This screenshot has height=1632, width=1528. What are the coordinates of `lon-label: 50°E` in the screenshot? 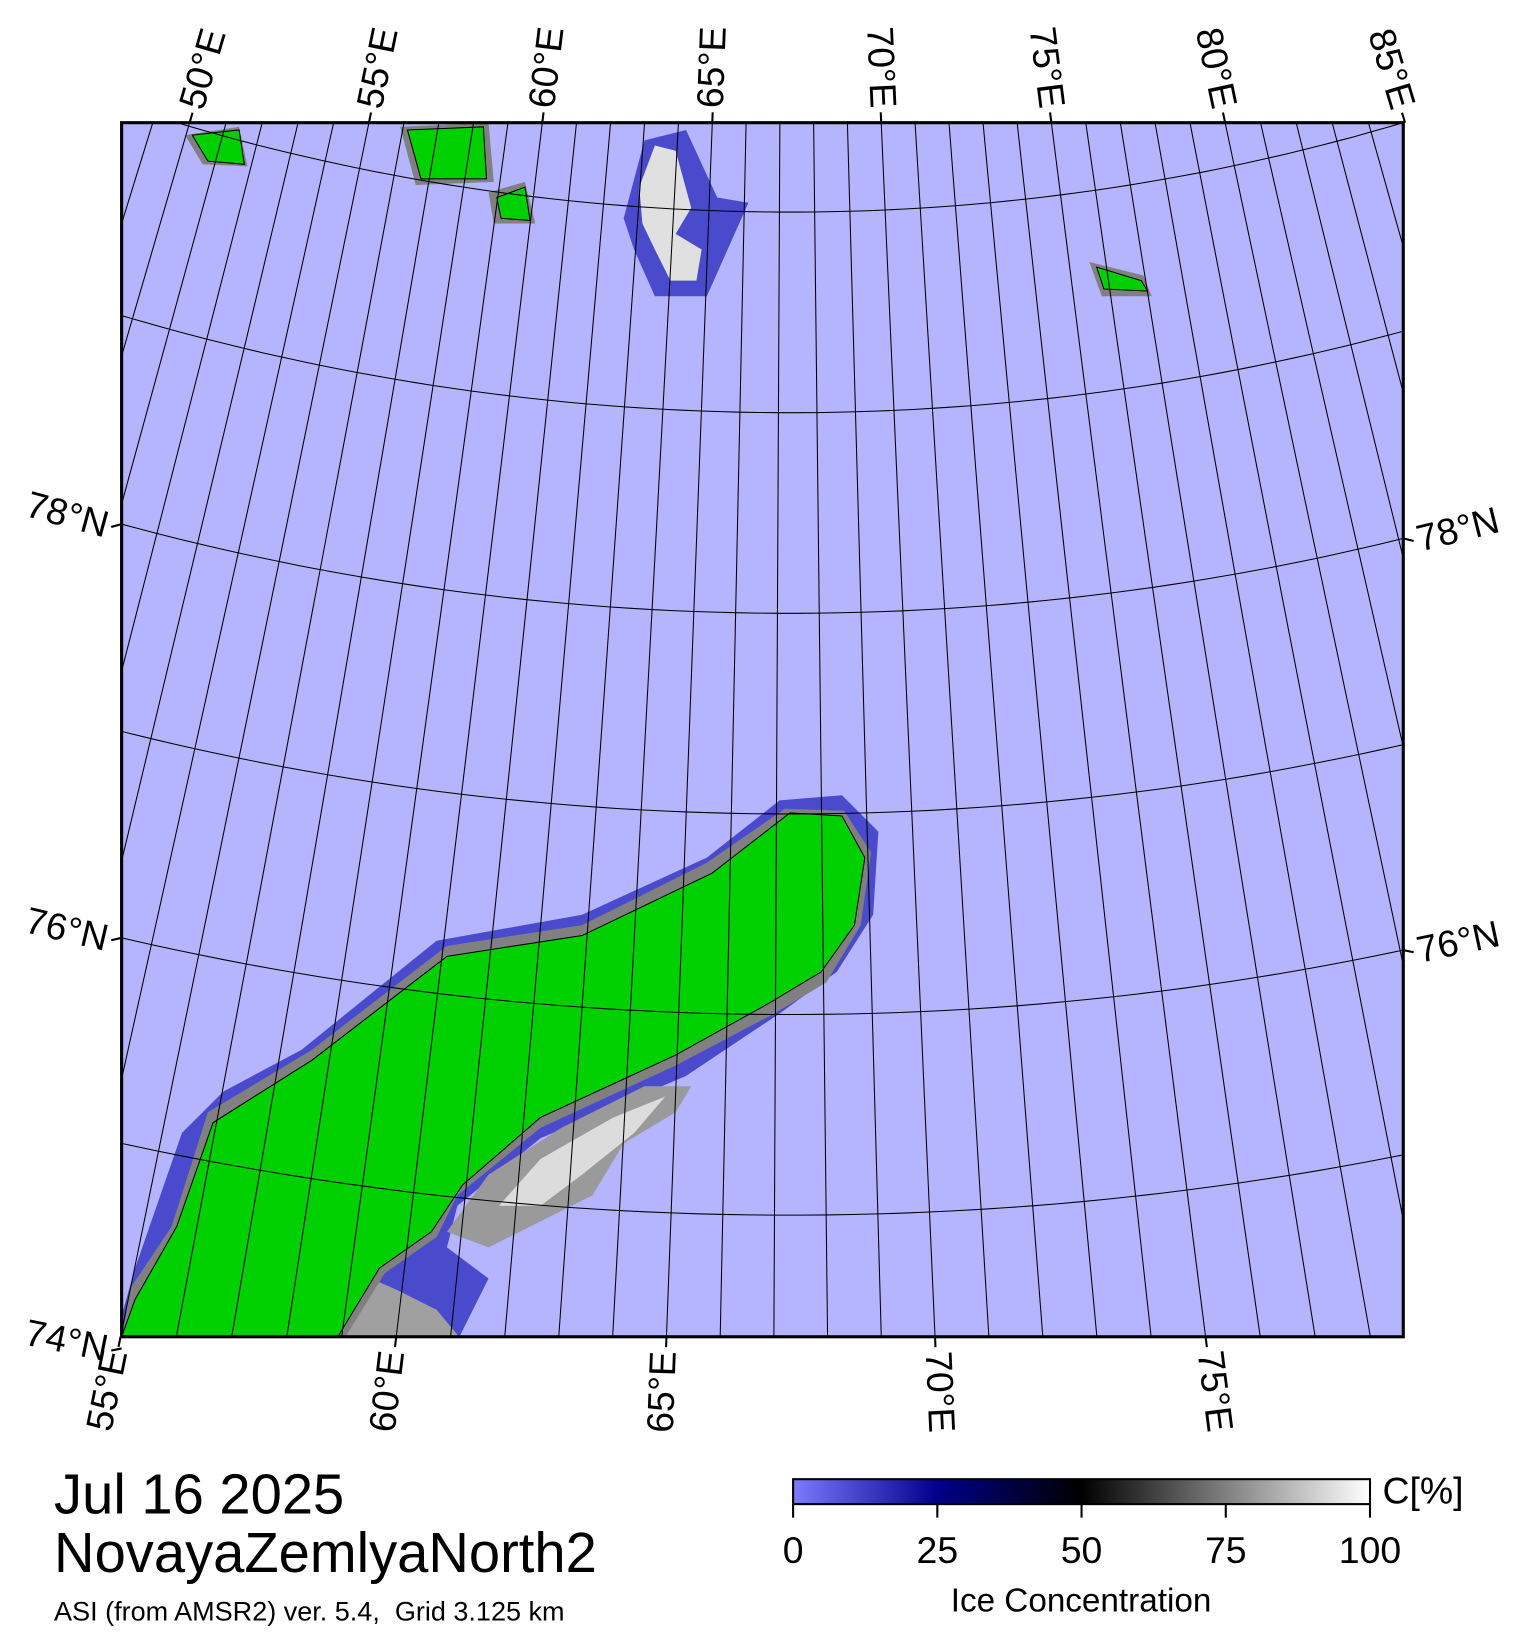 It's located at (202, 69).